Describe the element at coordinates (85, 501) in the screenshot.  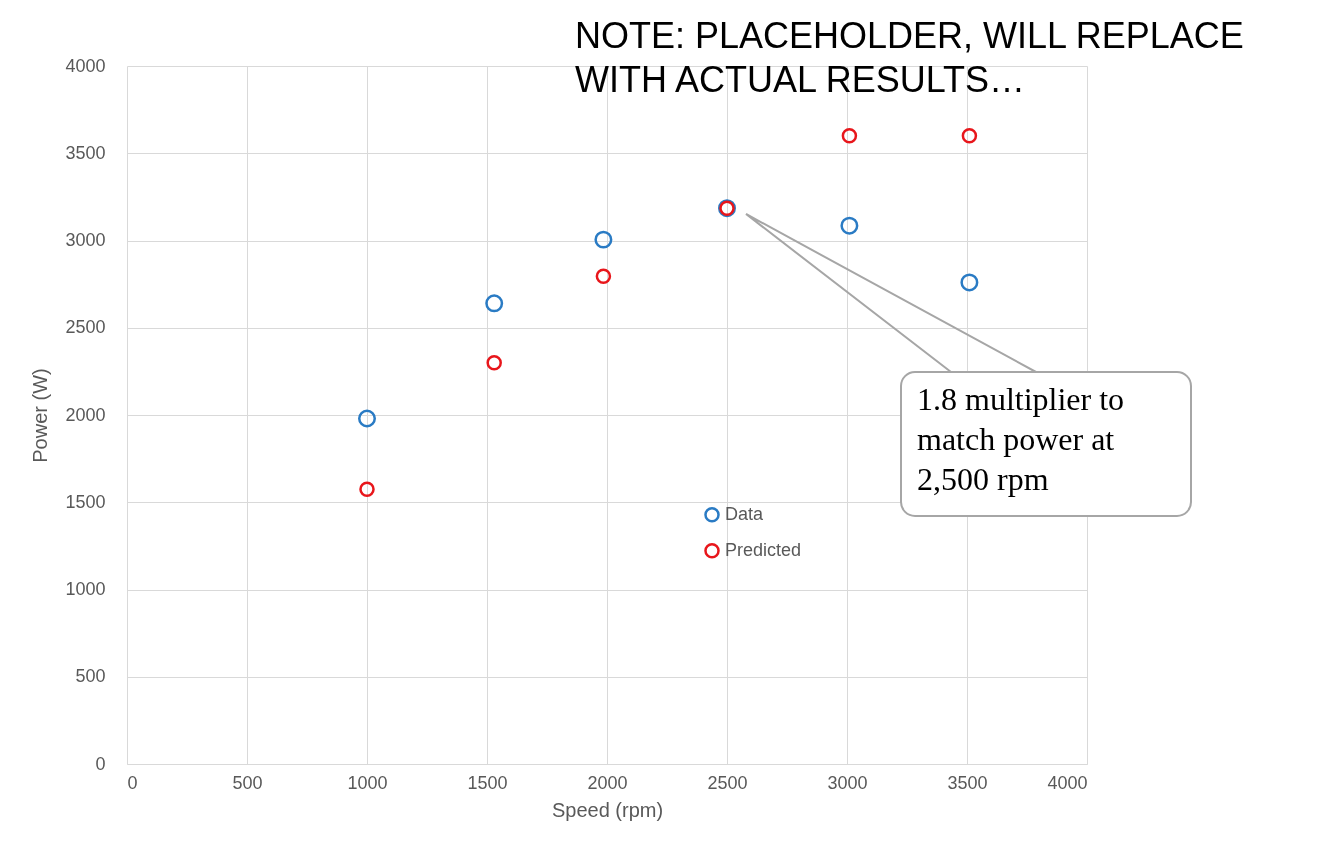
I see `y-tick-label: 1500` at that location.